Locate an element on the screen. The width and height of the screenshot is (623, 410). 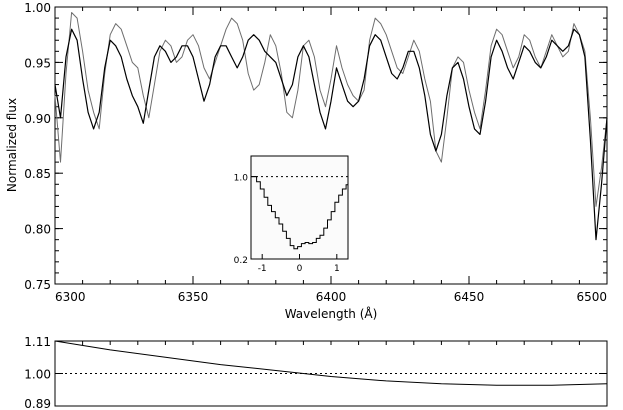
inset-x-tick-label: -1 is located at coordinates (262, 269).